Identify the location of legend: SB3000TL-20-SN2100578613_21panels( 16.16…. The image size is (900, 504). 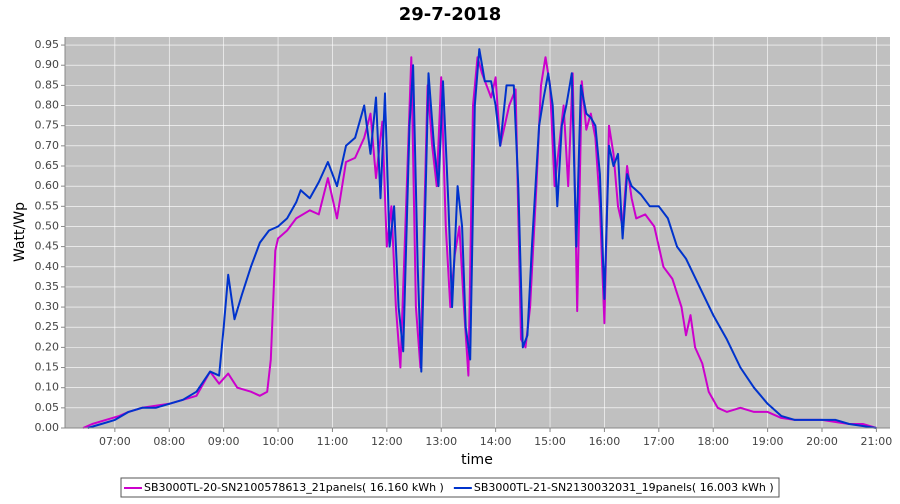
(449, 487).